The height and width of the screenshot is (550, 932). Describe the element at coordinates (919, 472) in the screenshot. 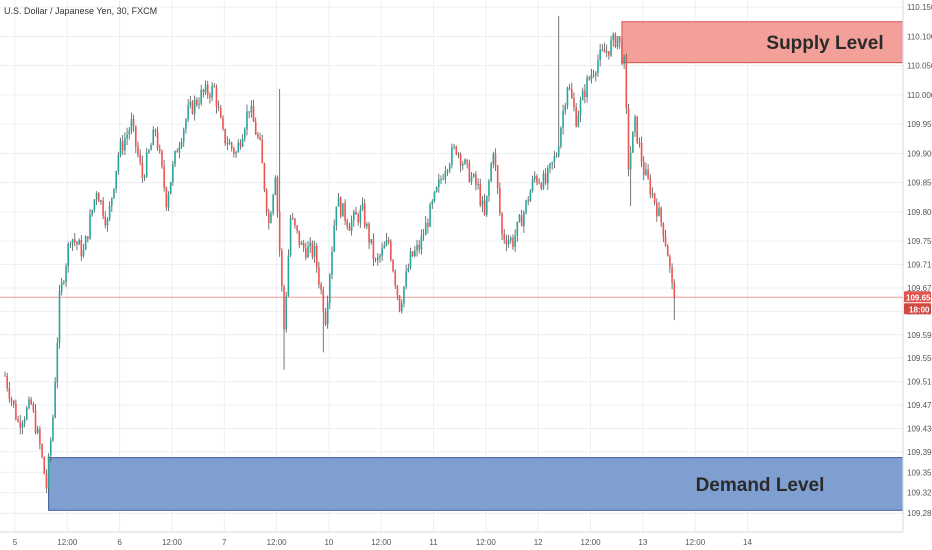

I see `price-tick-label: 109.355` at that location.